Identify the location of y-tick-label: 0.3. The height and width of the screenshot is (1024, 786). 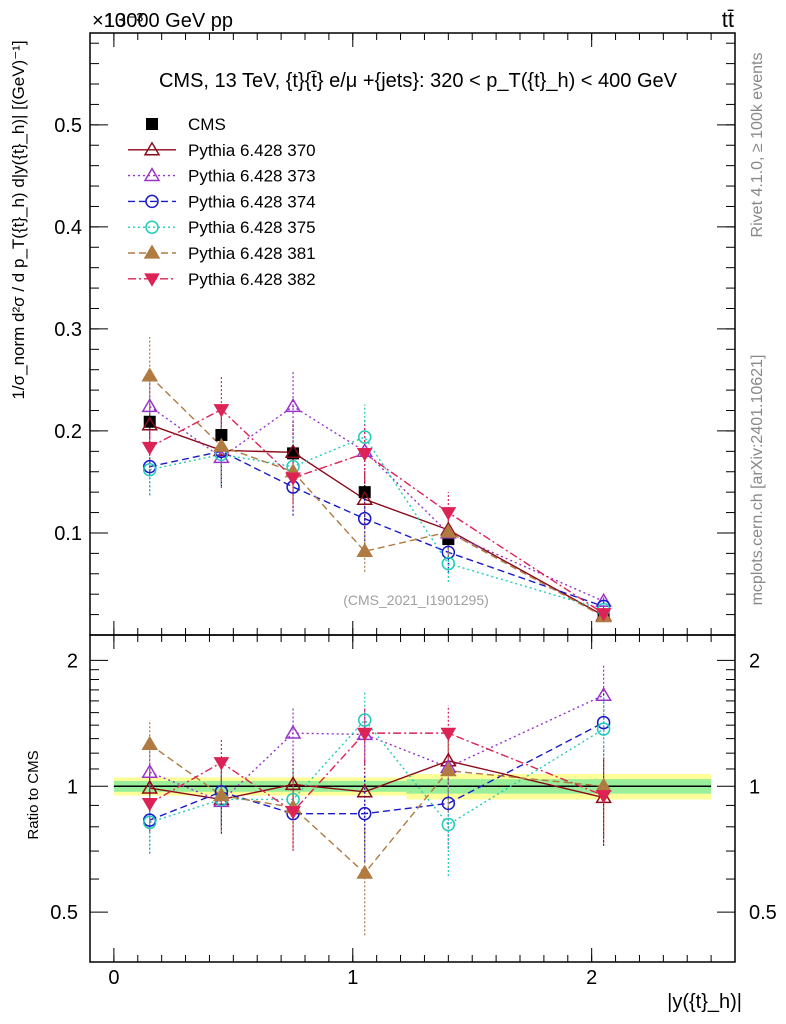
(68, 330).